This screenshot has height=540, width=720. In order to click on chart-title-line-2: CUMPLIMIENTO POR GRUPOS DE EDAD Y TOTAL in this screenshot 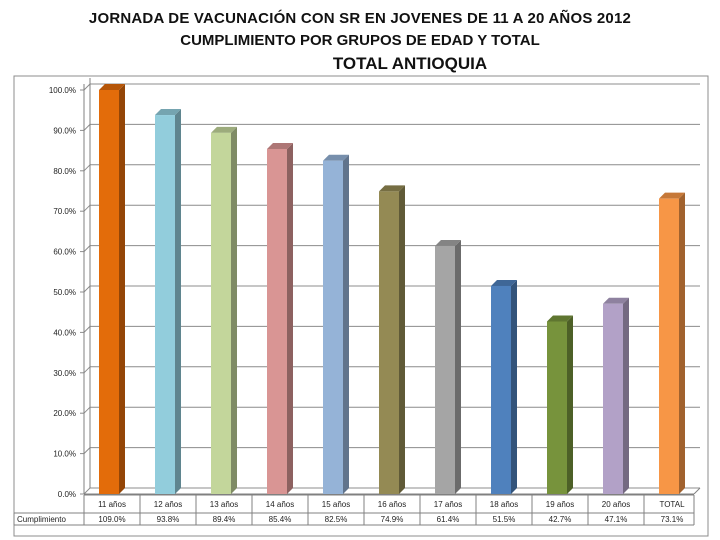, I will do `click(360, 40)`.